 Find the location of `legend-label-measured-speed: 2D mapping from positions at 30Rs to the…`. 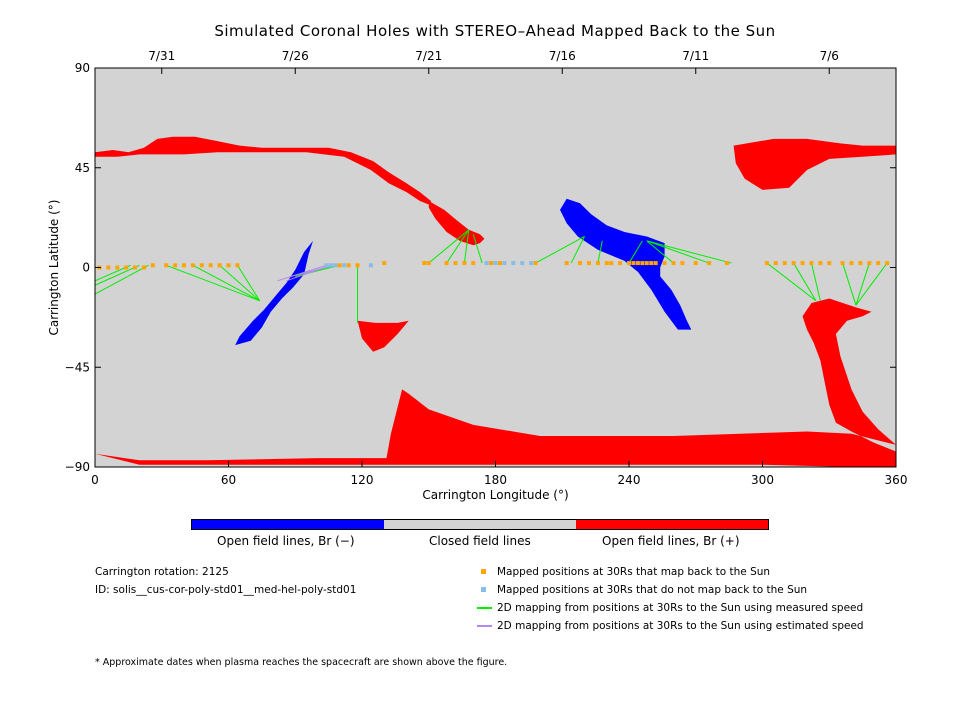

legend-label-measured-speed: 2D mapping from positions at 30Rs to the… is located at coordinates (680, 608).